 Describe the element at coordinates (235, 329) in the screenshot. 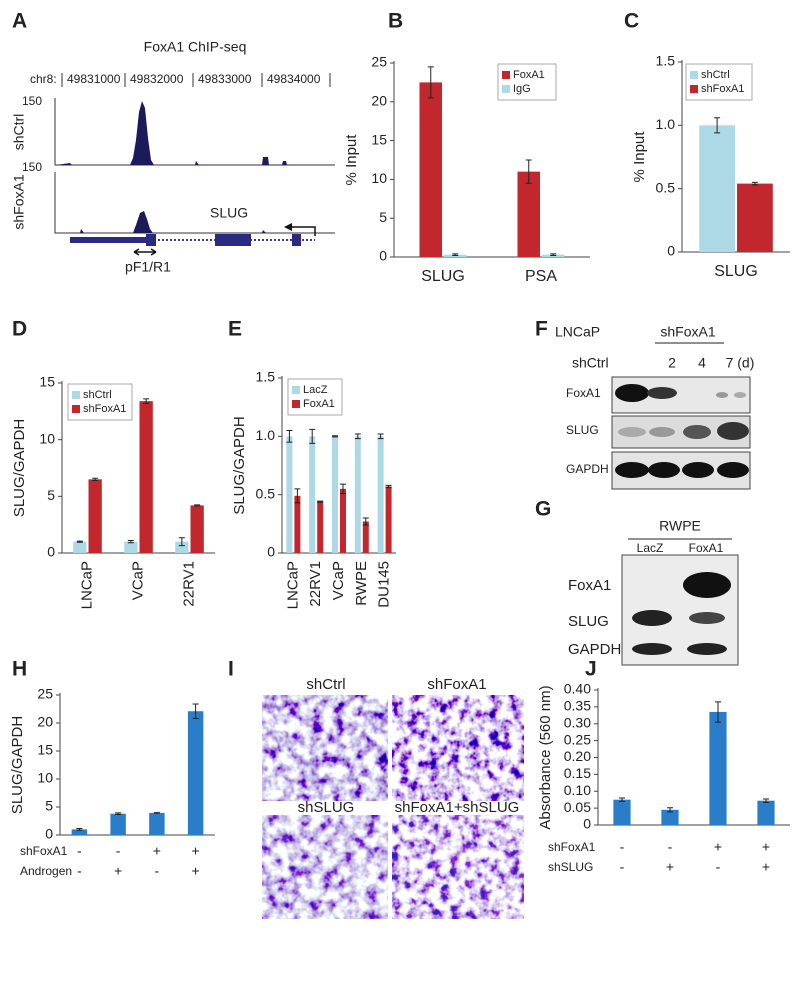

I see `panel-label: E` at that location.